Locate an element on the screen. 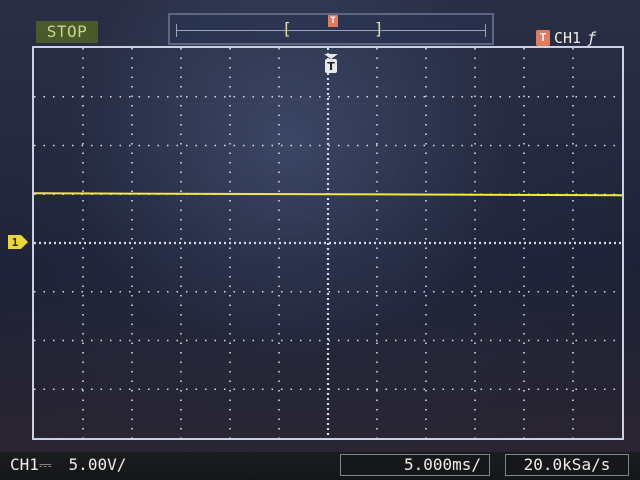 This screenshot has height=480, width=640. ch1-marker-label: 1 is located at coordinates (15, 242).